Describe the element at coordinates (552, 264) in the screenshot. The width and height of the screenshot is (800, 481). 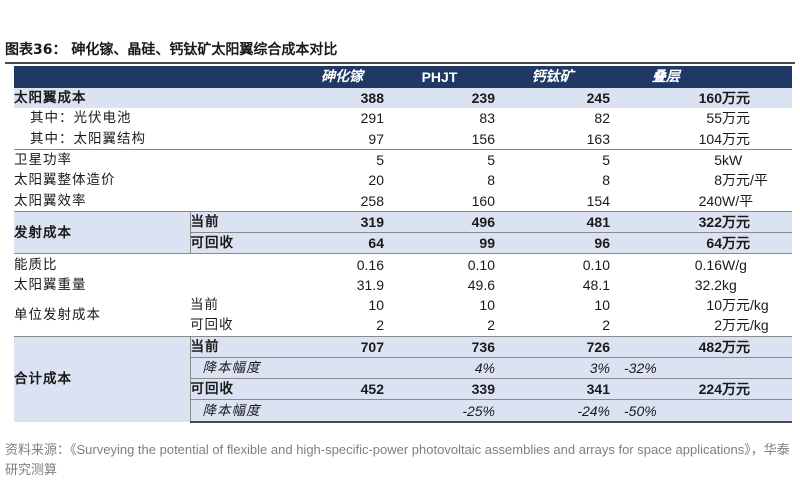
I see `cell-perovskite: 0.10` at that location.